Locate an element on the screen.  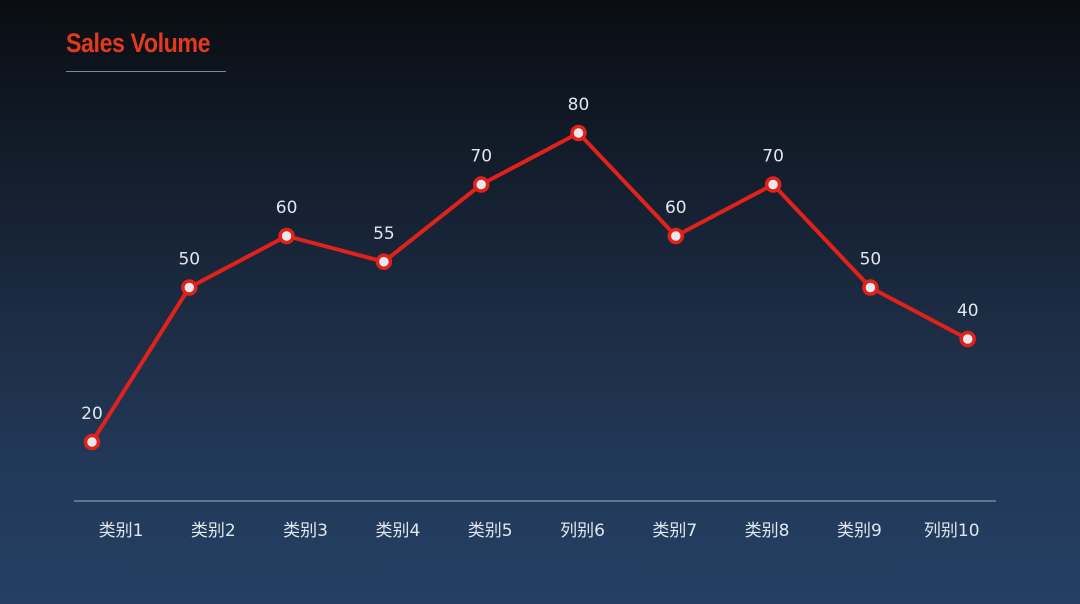
data-label: 80 is located at coordinates (579, 105).